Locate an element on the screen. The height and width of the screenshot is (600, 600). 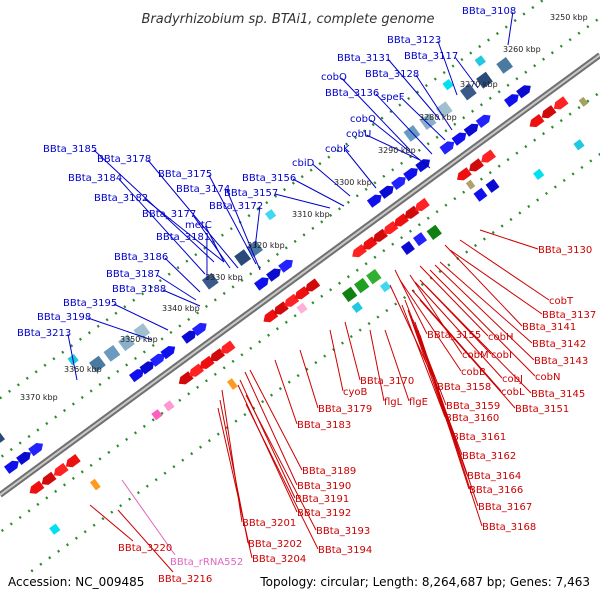
tick-label: 3280 kbp is located at coordinates (438, 117).